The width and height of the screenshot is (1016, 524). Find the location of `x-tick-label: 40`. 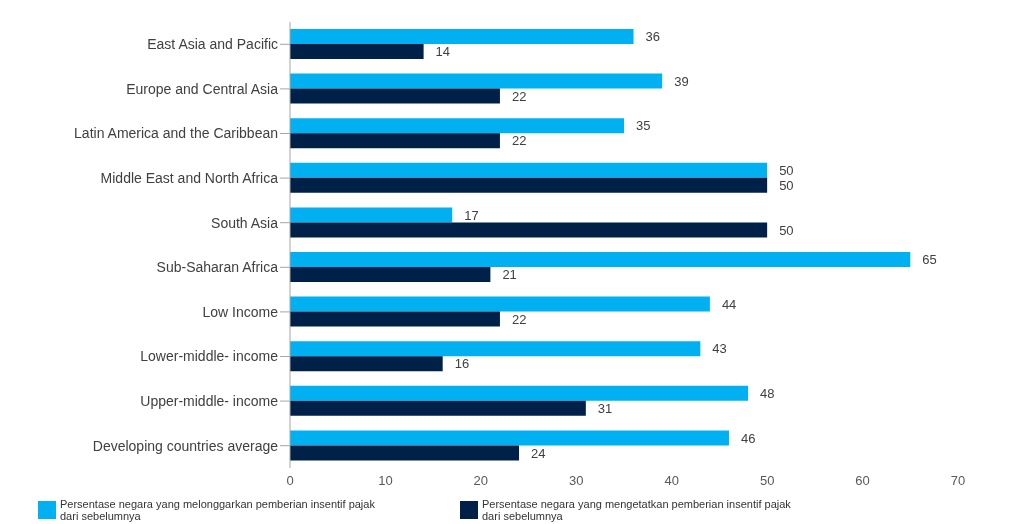

x-tick-label: 40 is located at coordinates (671, 481).